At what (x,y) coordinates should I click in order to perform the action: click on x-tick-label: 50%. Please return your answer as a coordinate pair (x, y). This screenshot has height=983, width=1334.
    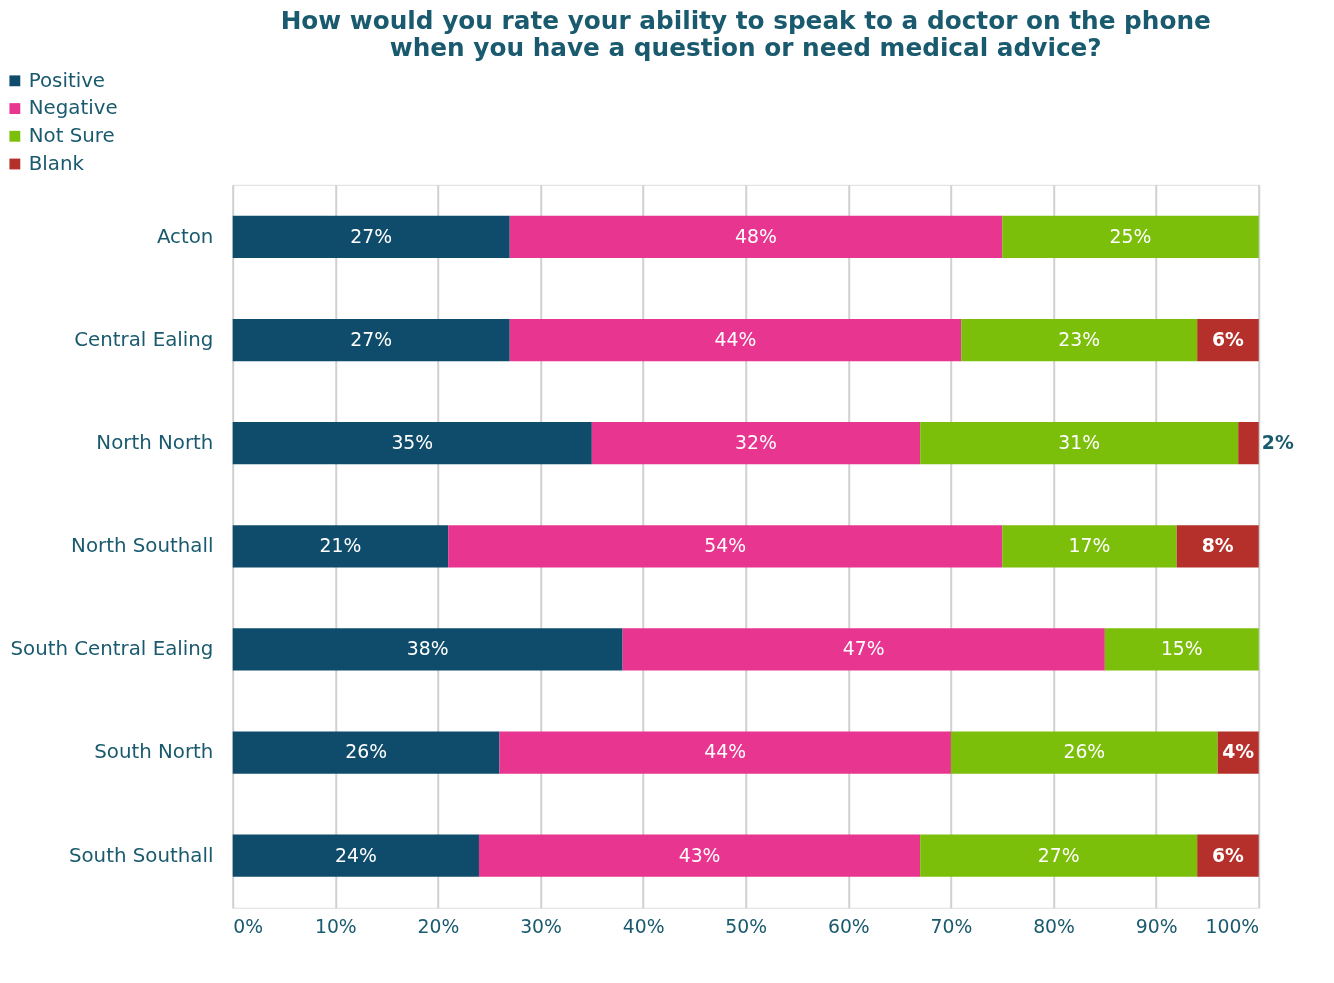
    Looking at the image, I should click on (746, 927).